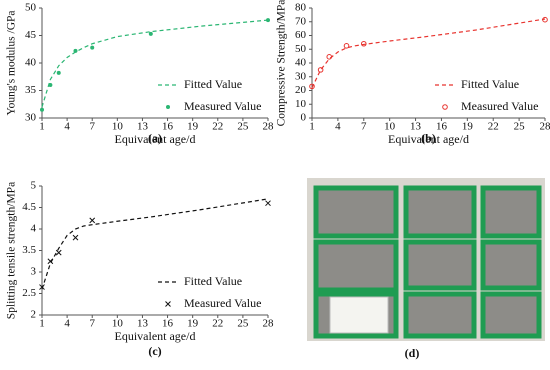  Describe the element at coordinates (301, 104) in the screenshot. I see `y-tick-label: 10` at that location.